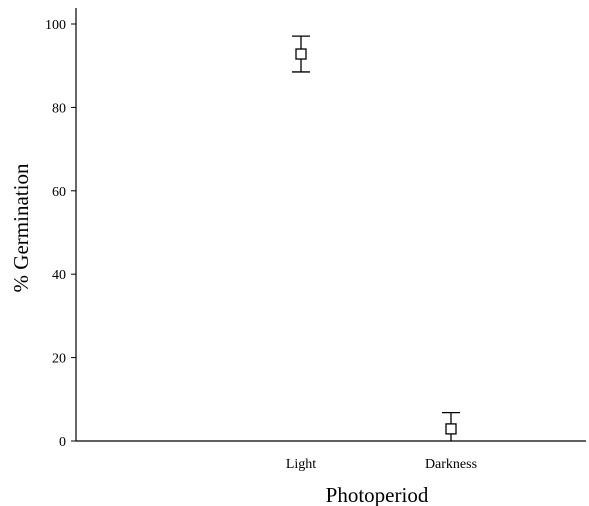  What do you see at coordinates (451, 464) in the screenshot?
I see `x-tick-label: Darkness` at bounding box center [451, 464].